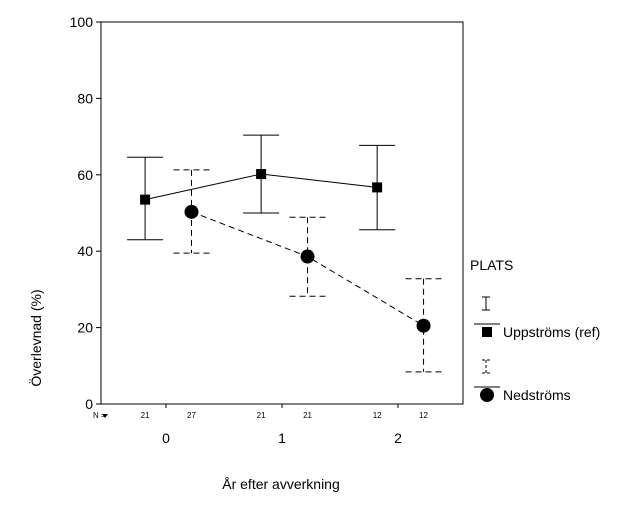 Image resolution: width=632 pixels, height=506 pixels. I want to click on y-axis: 0 20 40 60 80 100, so click(85, 213).